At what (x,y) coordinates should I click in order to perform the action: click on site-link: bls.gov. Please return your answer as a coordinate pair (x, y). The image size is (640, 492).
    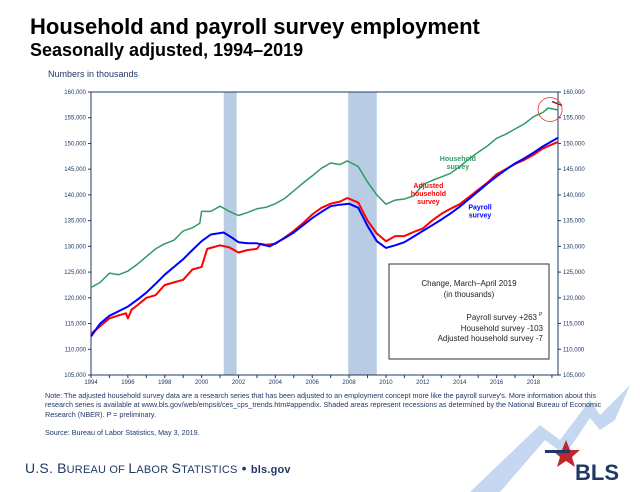
    Looking at the image, I should click on (270, 470).